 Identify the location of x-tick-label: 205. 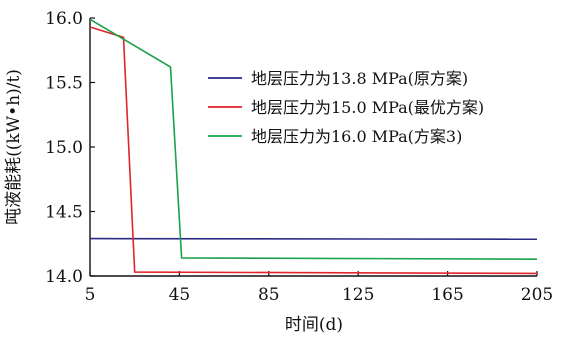
(537, 295).